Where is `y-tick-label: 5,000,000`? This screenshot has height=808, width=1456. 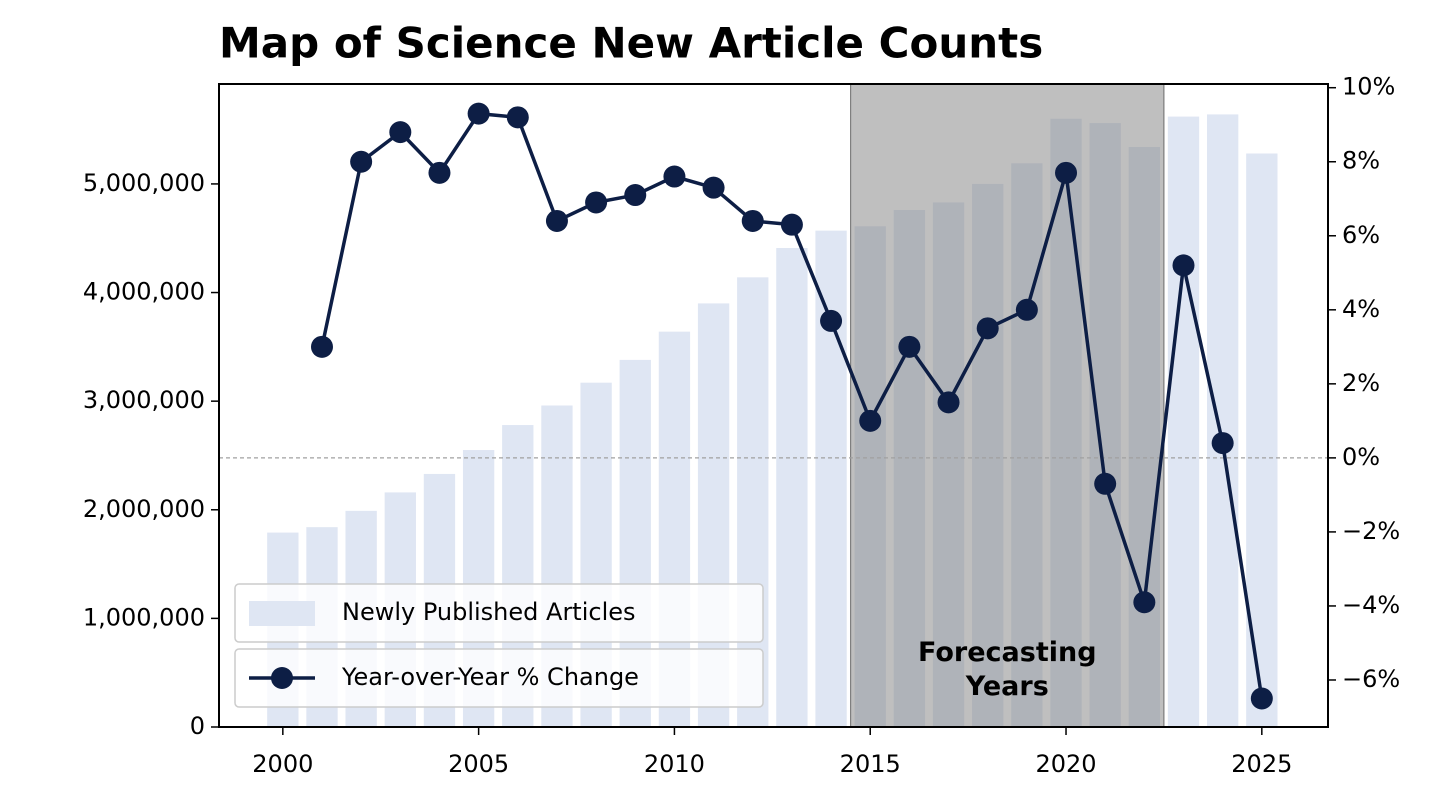
y-tick-label: 5,000,000 is located at coordinates (144, 183).